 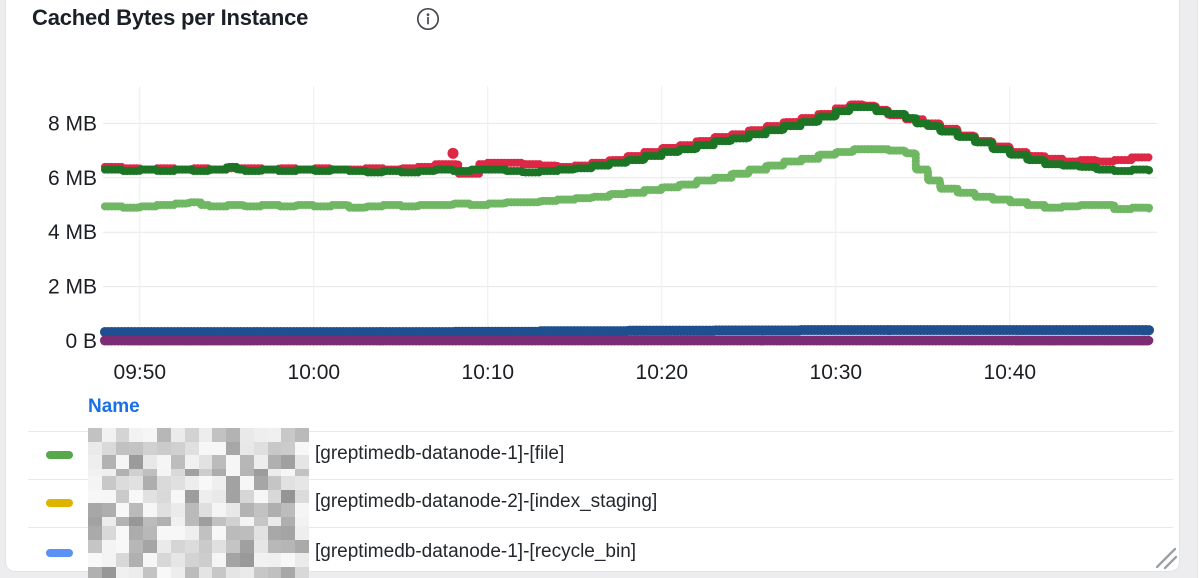 What do you see at coordinates (1166, 560) in the screenshot?
I see `panel-resize-handle` at bounding box center [1166, 560].